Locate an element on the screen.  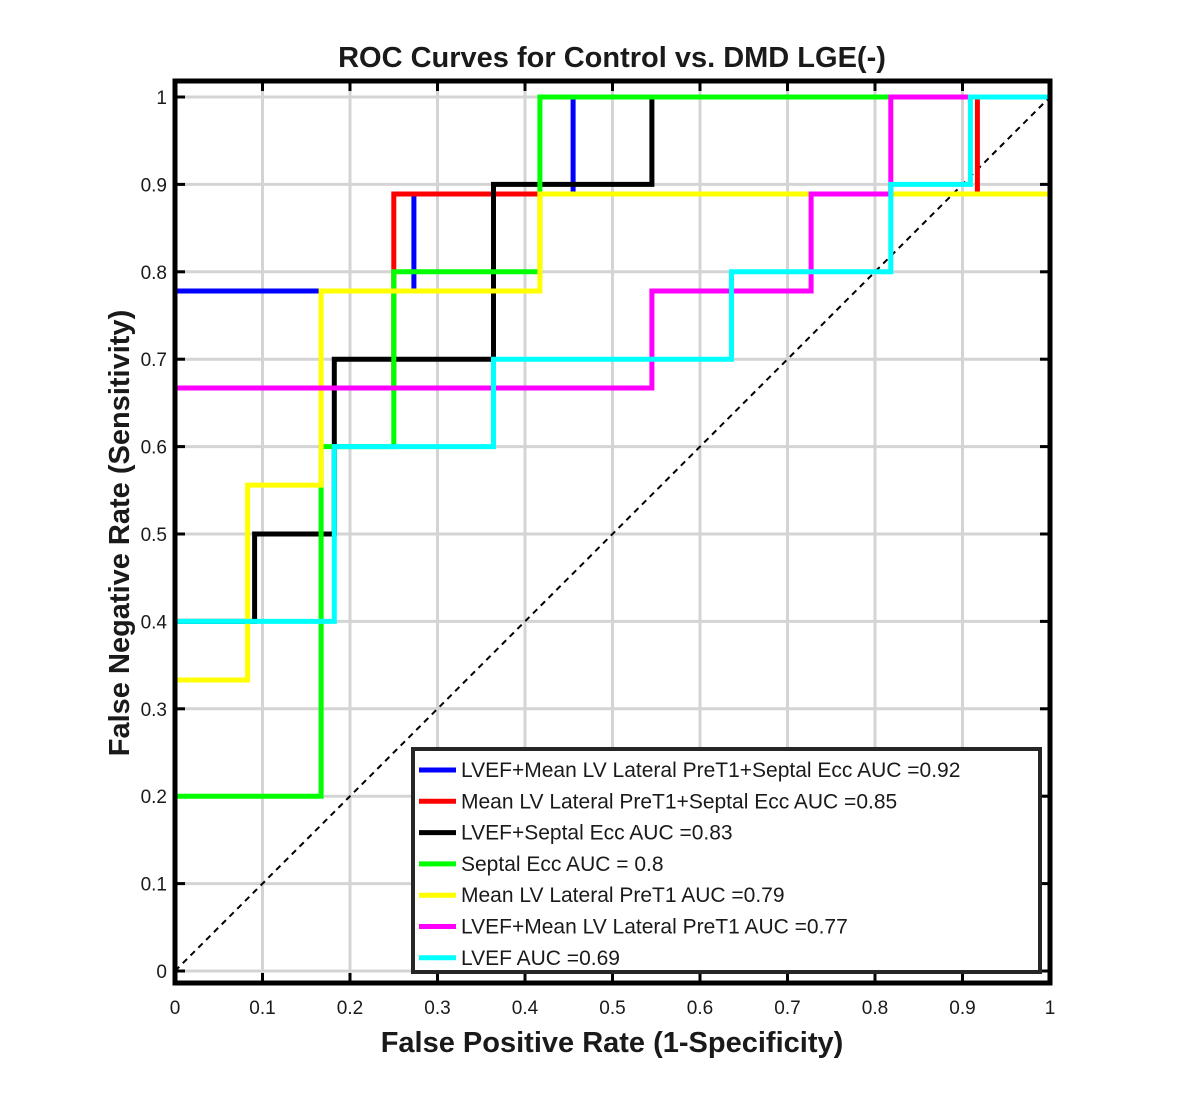
y-tick-labels: 0 0.1 0.2 0.3 0.4 0.5 0.6 0.7 0.8 0.9 1 is located at coordinates (154, 535).